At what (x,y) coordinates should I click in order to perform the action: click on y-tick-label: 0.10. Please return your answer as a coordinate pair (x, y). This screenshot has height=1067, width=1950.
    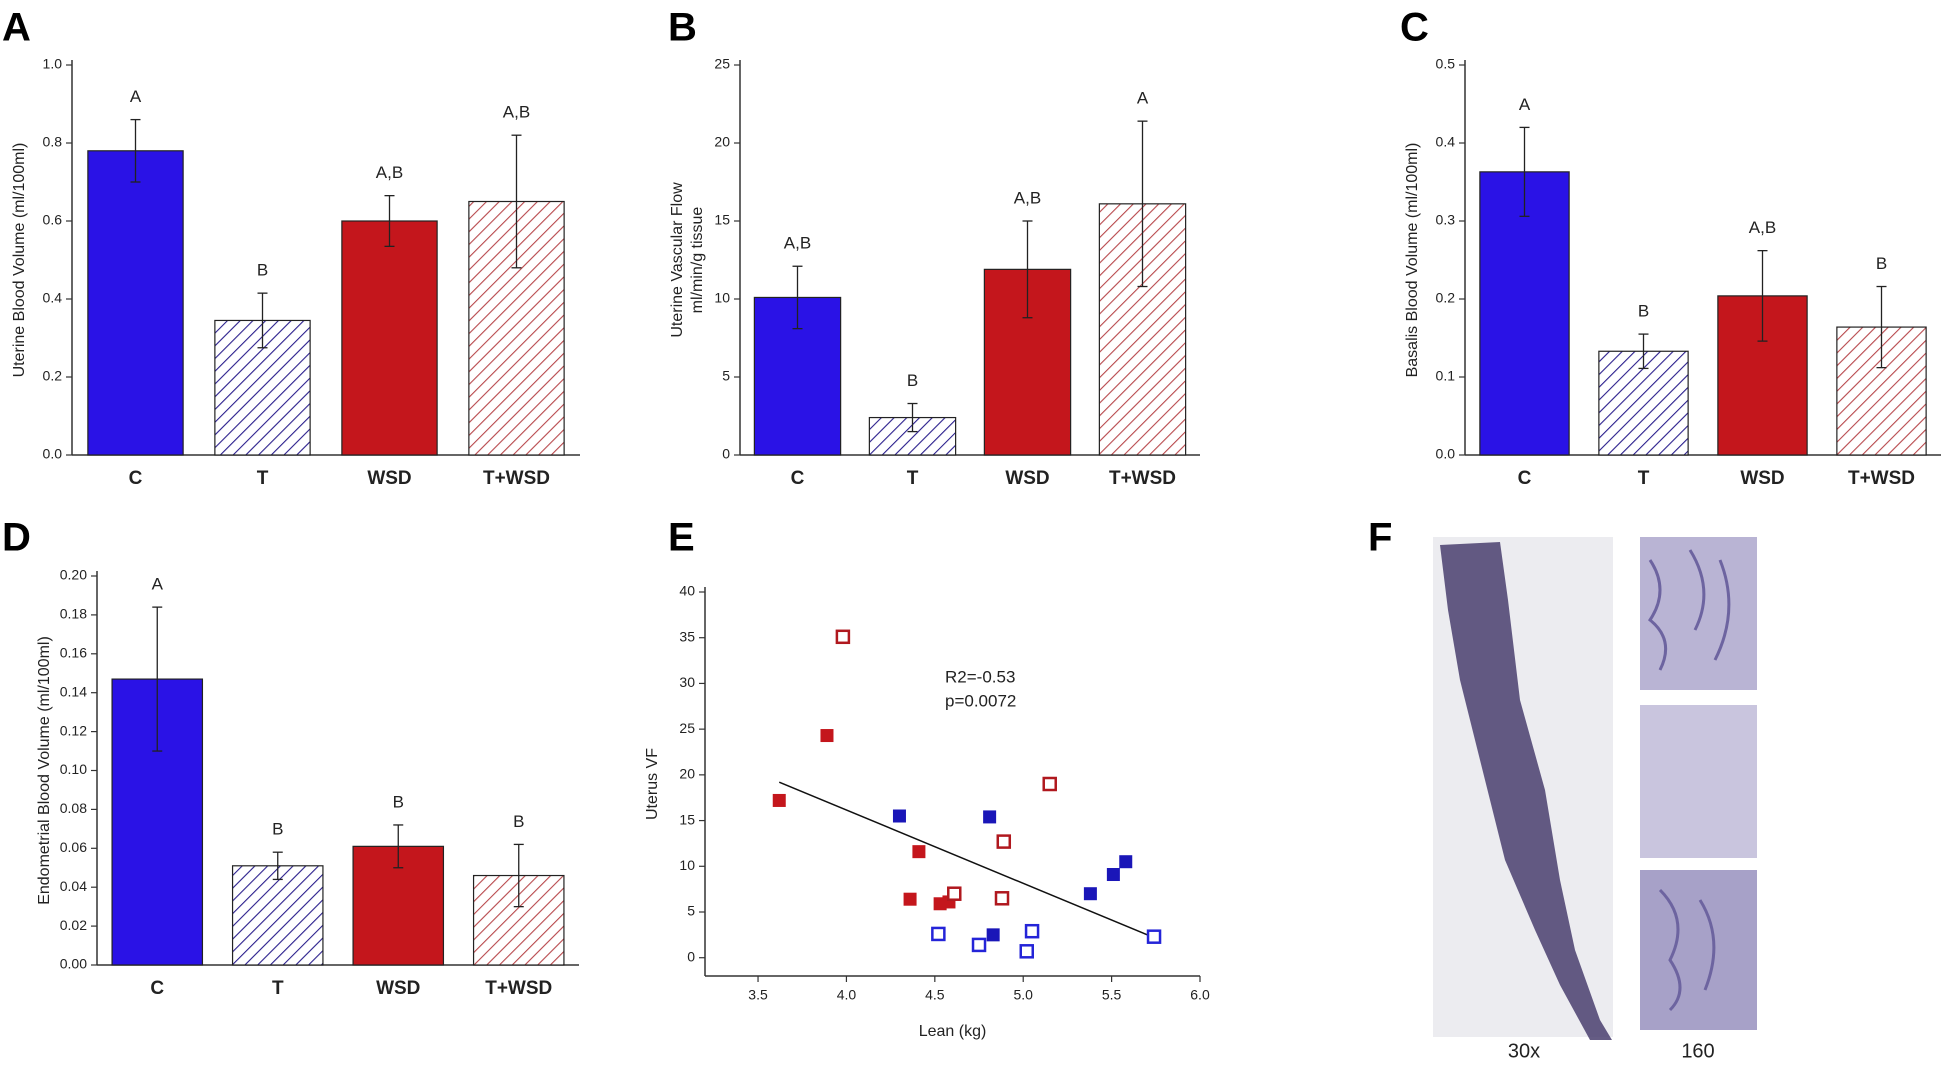
    Looking at the image, I should click on (73, 769).